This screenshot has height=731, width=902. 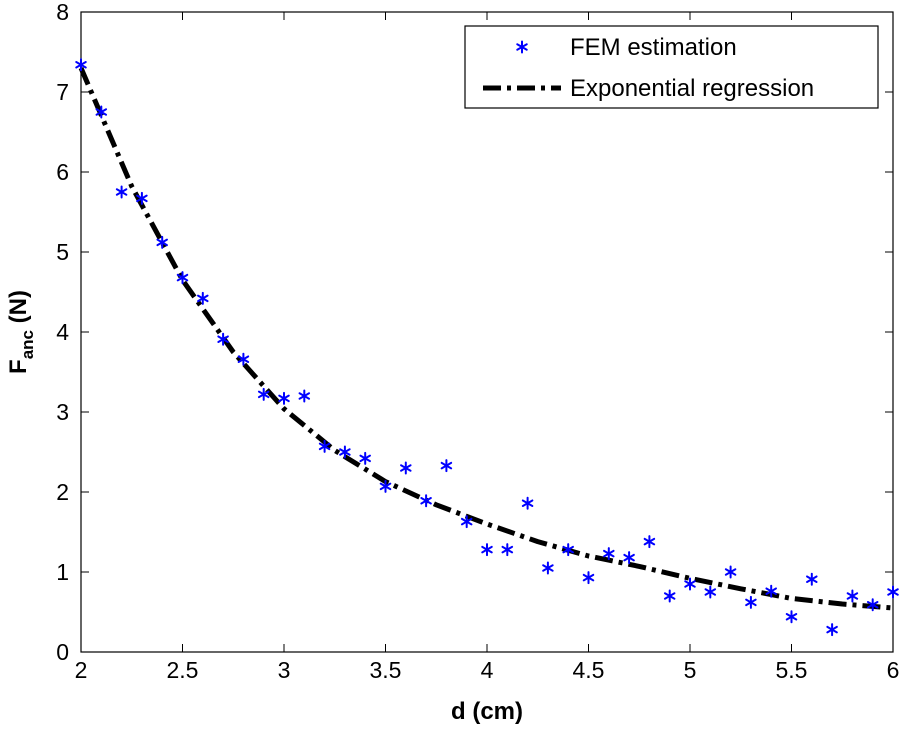 I want to click on legend-fem-marker-slot, so click(x=522, y=47).